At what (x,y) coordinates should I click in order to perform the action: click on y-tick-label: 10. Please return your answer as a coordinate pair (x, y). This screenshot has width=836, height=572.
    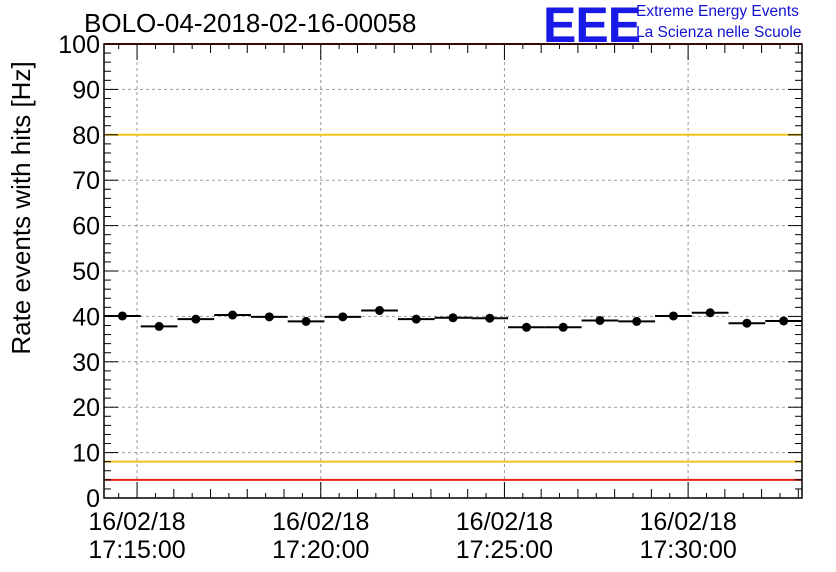
    Looking at the image, I should click on (86, 454).